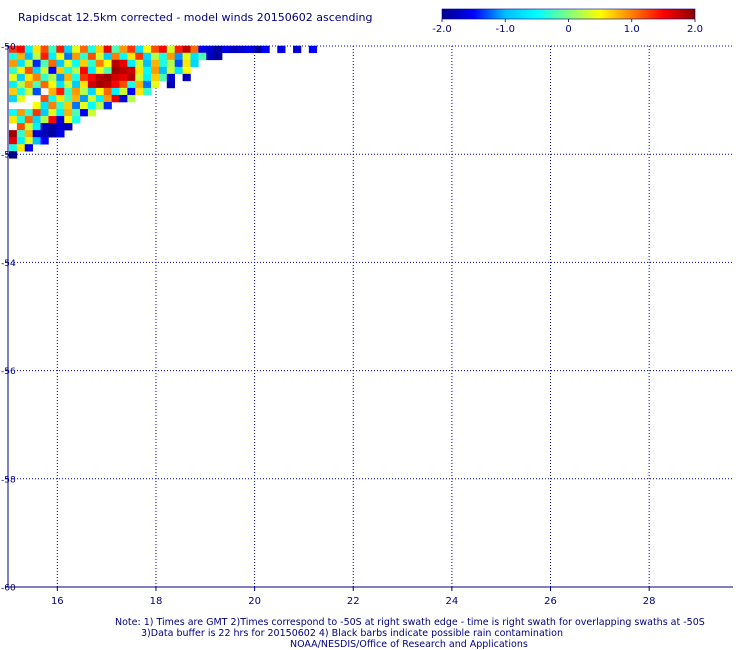 This screenshot has width=740, height=650. Describe the element at coordinates (8, 372) in the screenshot. I see `y-tick-label: -56` at that location.